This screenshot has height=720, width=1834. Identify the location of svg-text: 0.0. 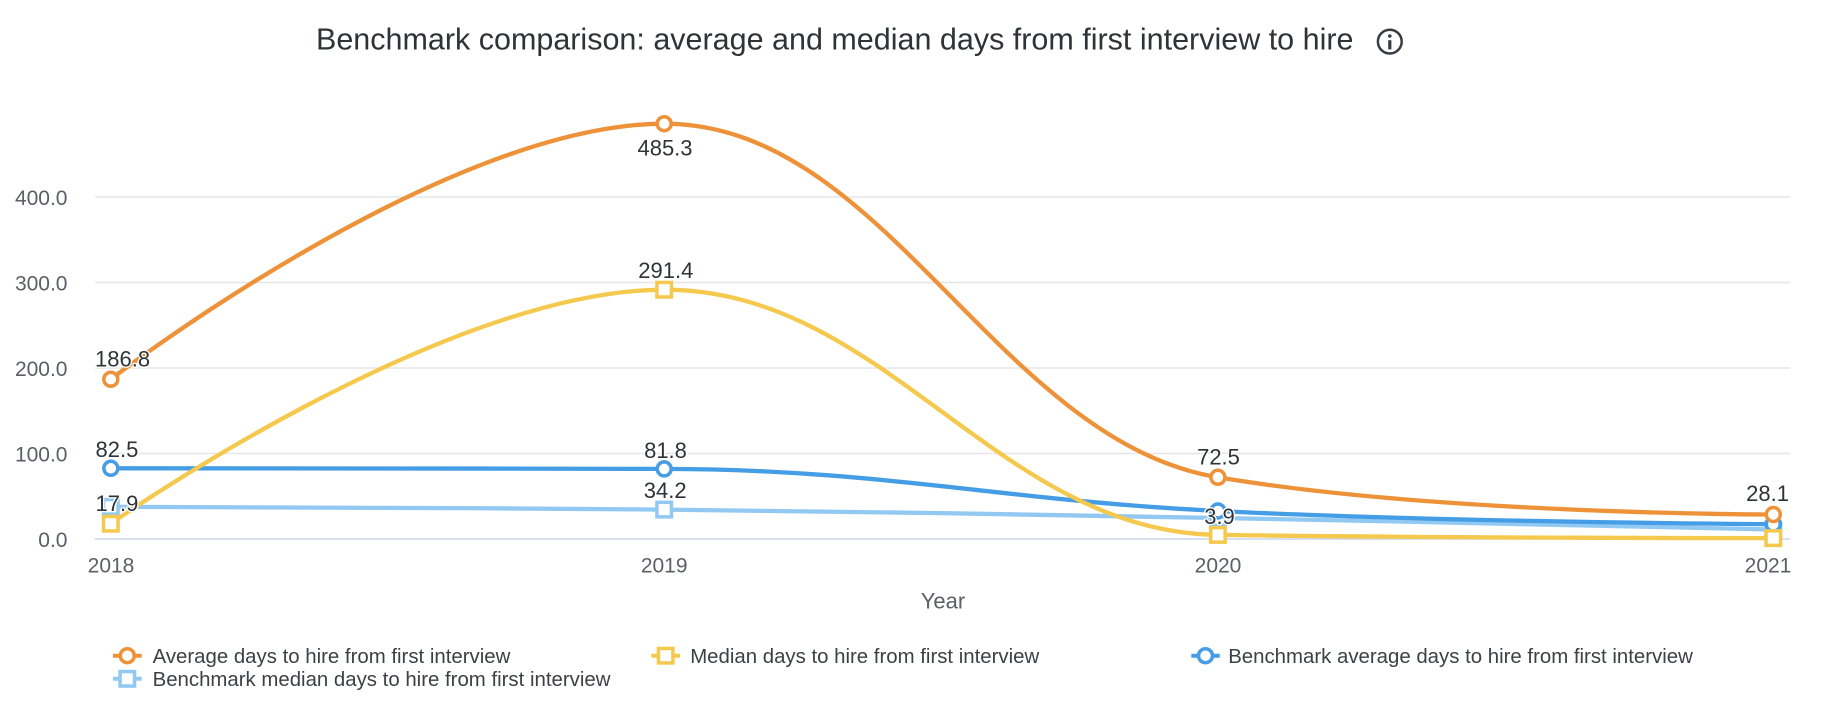
(52, 540).